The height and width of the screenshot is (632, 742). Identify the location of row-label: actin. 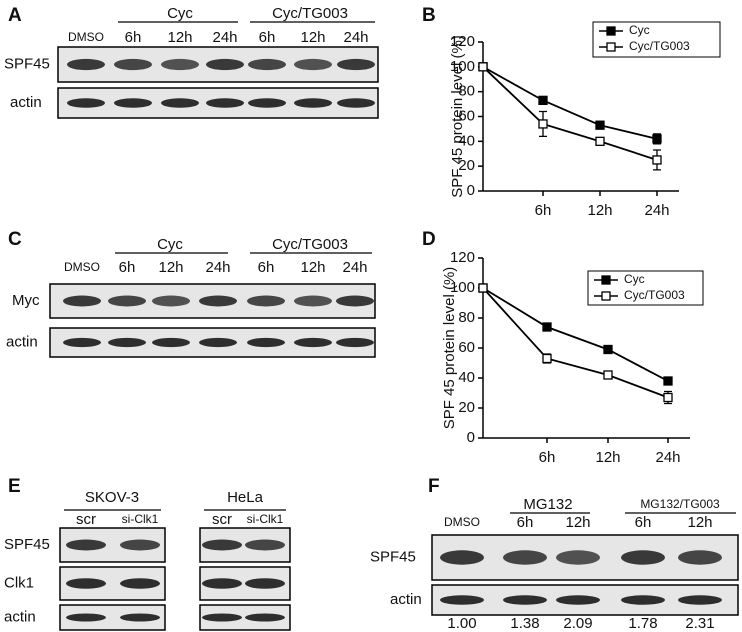
(22, 341).